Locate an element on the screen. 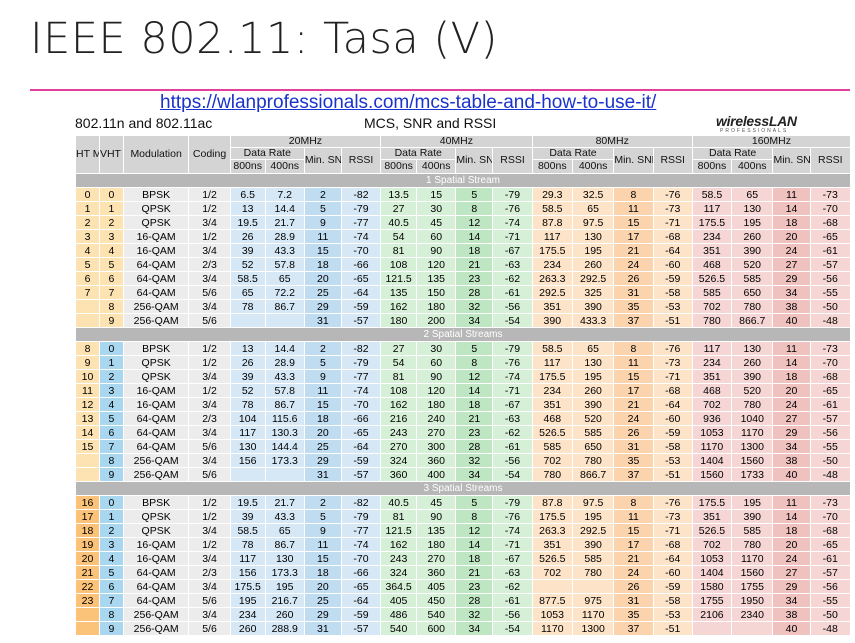 The width and height of the screenshot is (855, 643). rssi-cell: -55 is located at coordinates (830, 446).